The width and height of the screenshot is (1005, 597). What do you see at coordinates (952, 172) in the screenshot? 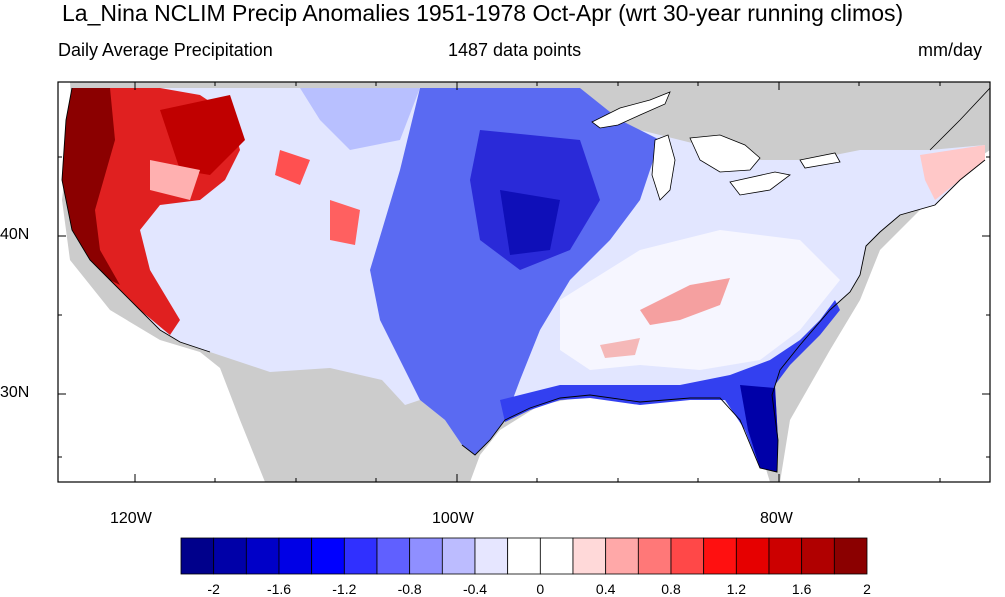
I see `new-england-positive` at bounding box center [952, 172].